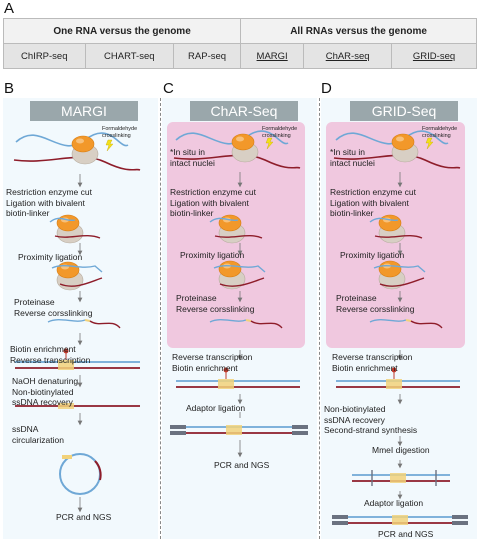  Describe the element at coordinates (372, 362) in the screenshot. I see `panel-d-step-4: Reverse transcription Biotin enrichment` at that location.